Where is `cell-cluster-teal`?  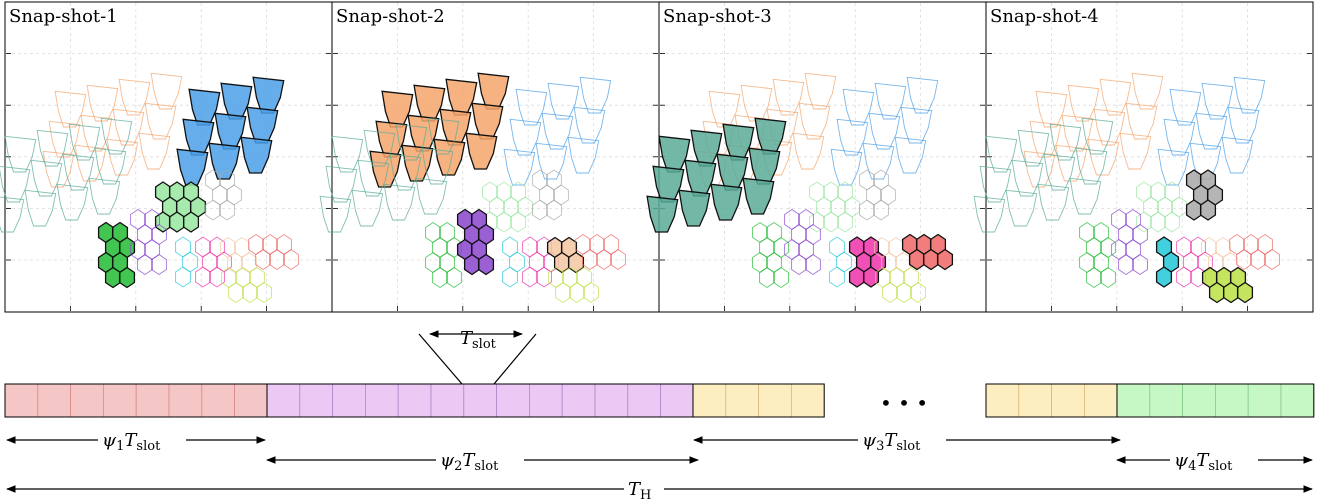 cell-cluster-teal is located at coordinates (389, 175).